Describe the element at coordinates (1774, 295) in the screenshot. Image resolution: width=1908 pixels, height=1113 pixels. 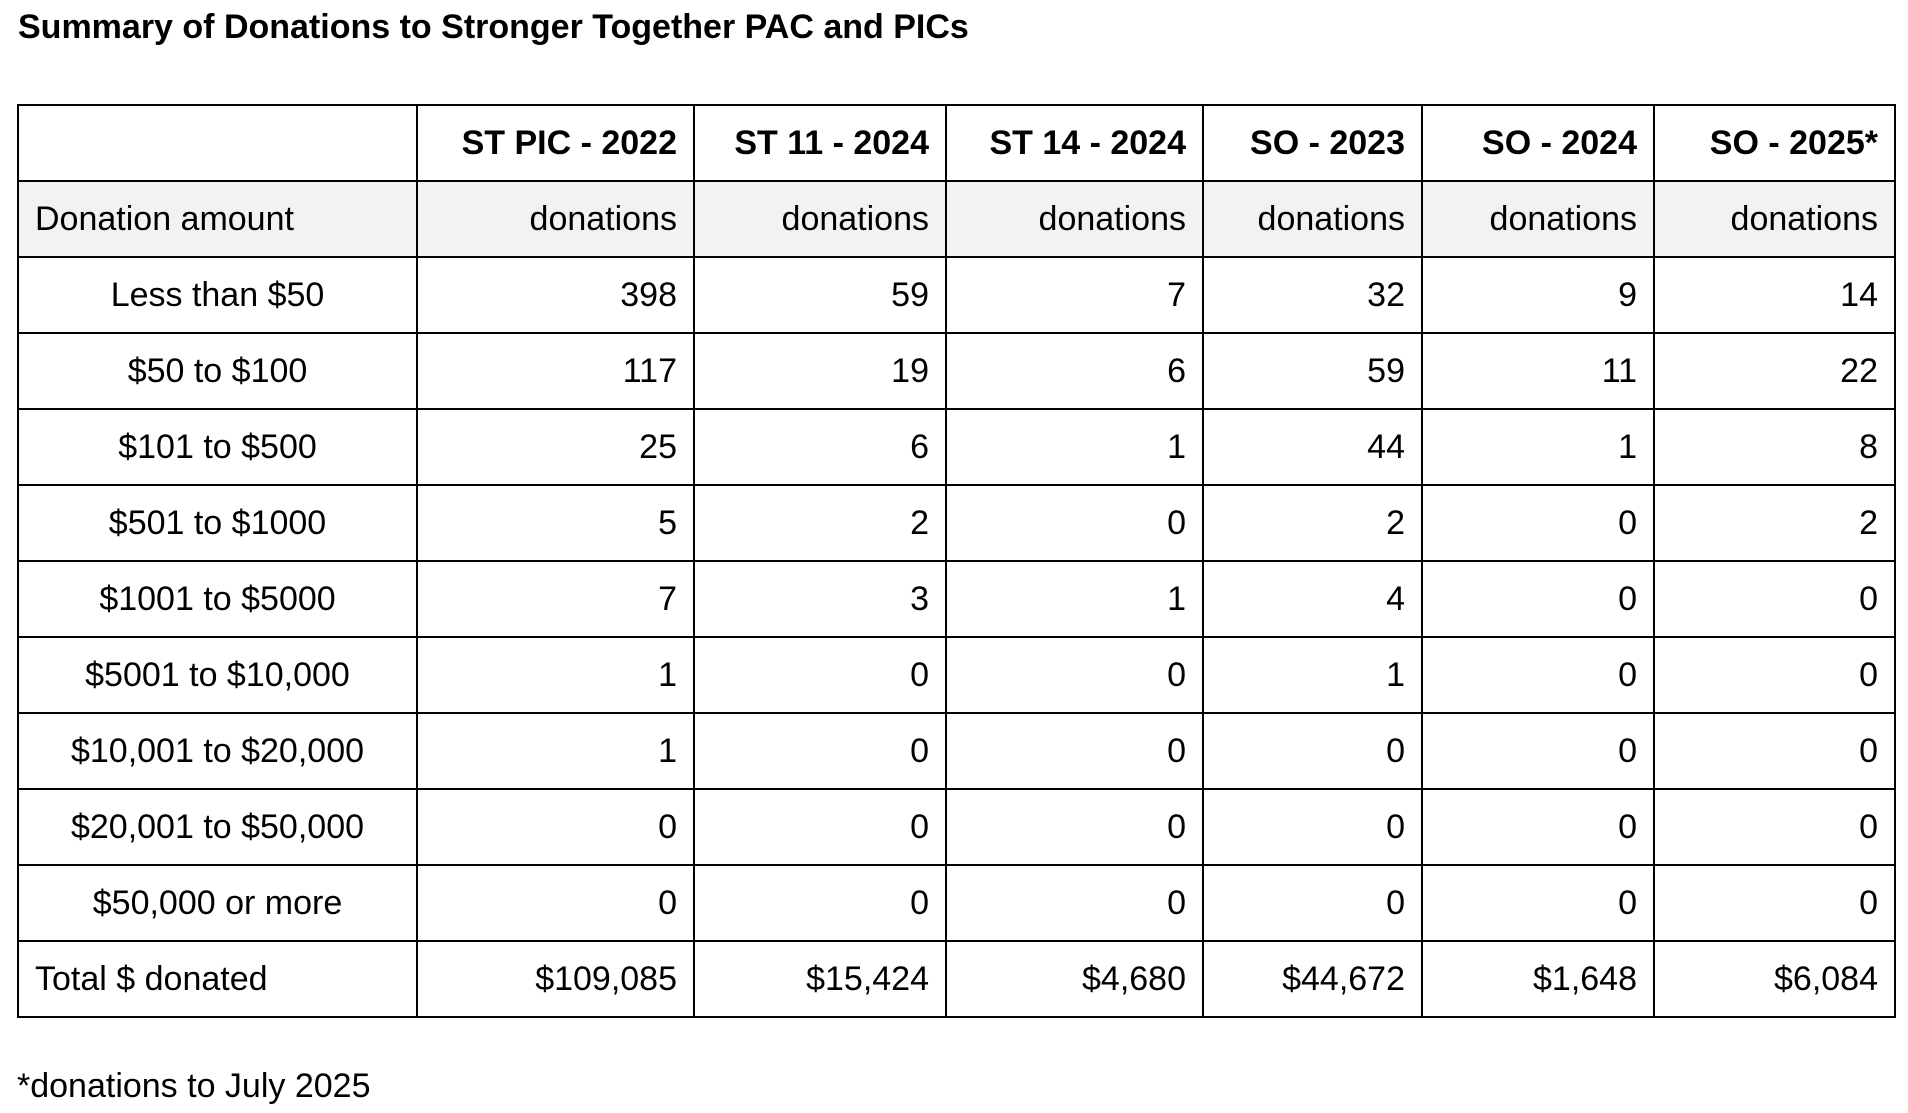
I see `table-cell: 14` at that location.